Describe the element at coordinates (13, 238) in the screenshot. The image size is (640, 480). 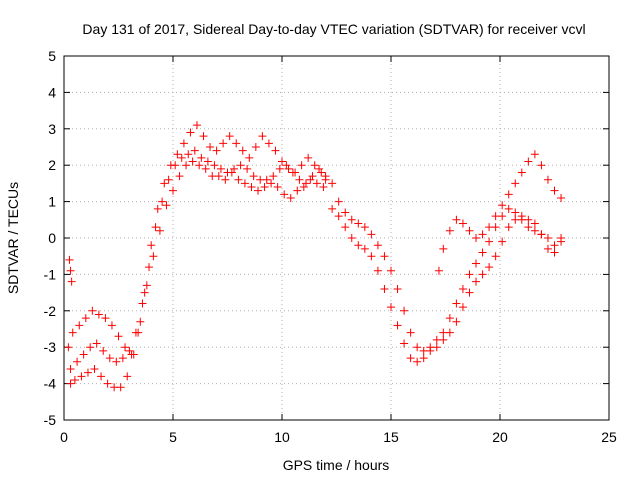
I see `y-axis-label: SDTVAR / TECUs` at that location.